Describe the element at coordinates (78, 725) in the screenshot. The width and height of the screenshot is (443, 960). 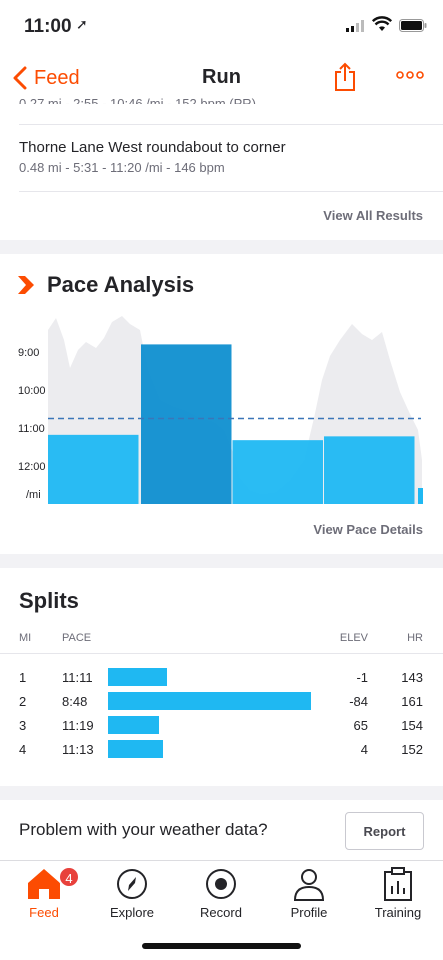
I see `split-pace: 11:19` at that location.